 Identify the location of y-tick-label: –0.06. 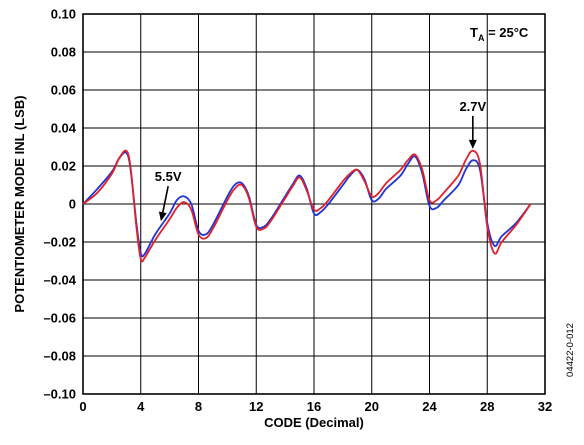
(59, 318).